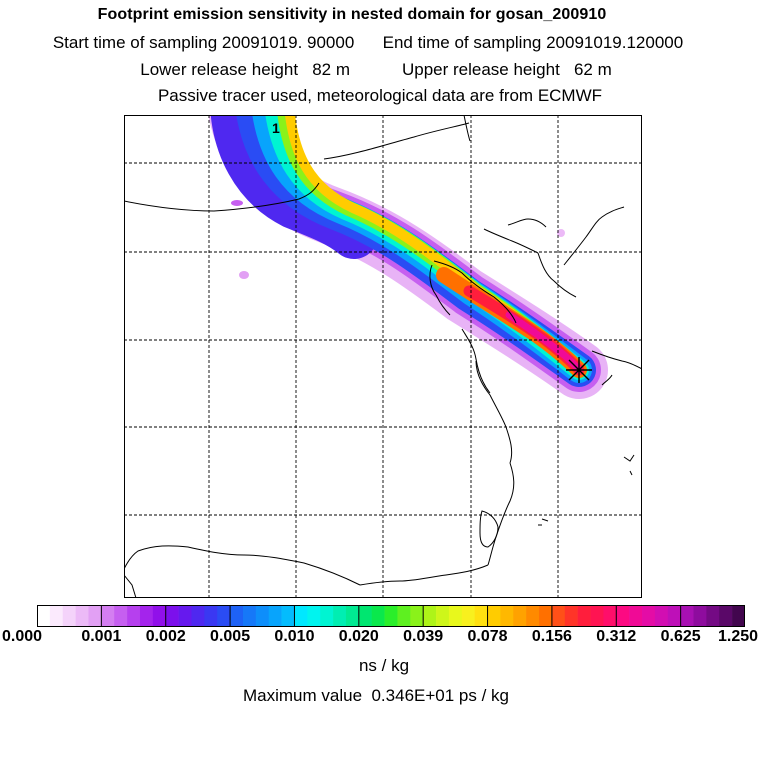 Image resolution: width=768 pixels, height=768 pixels. Describe the element at coordinates (376, 695) in the screenshot. I see `maximum-value-text: Maximum value 0.346E+01 ps / kg` at that location.